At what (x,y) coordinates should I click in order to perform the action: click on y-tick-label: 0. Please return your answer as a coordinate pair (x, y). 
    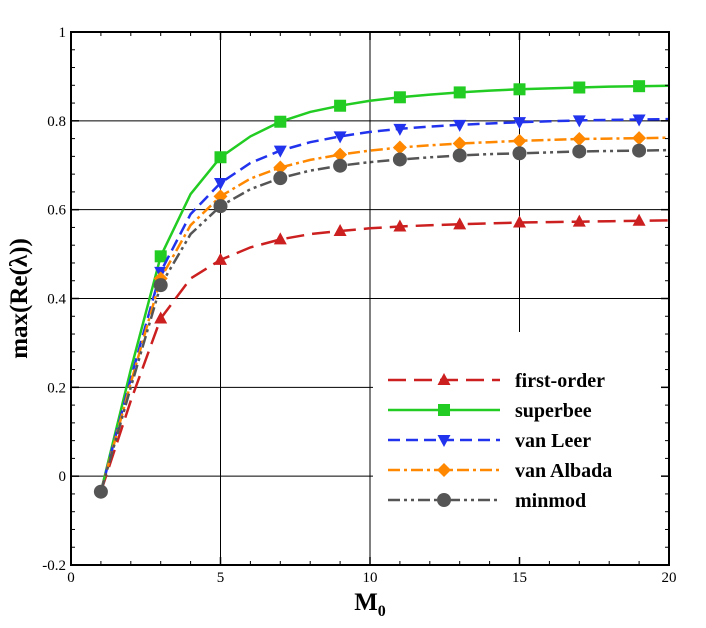
    Looking at the image, I should click on (63, 477).